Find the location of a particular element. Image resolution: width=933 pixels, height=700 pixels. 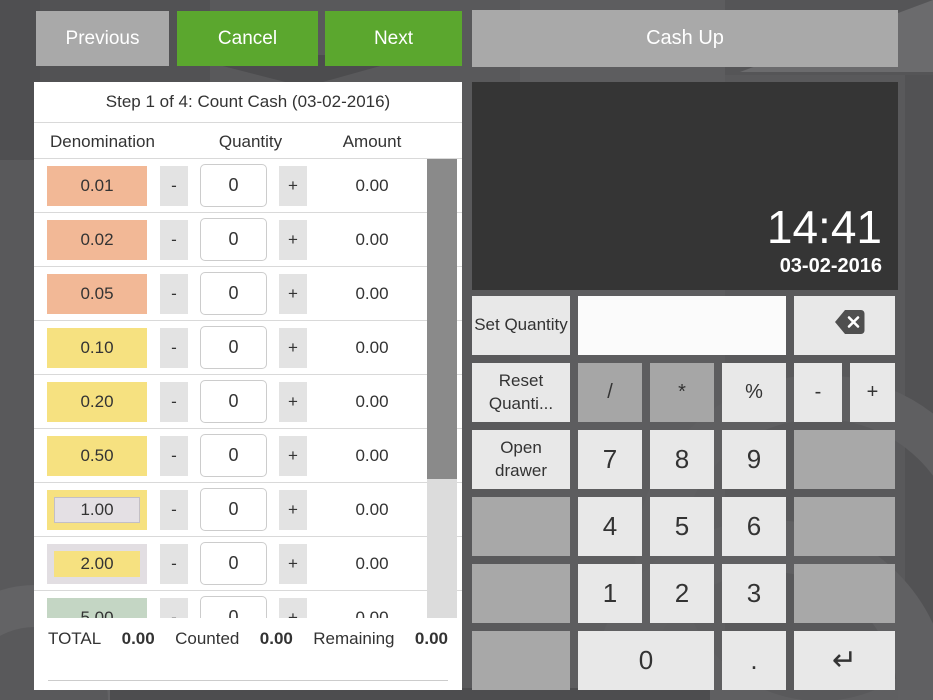

table-row: 5.00 - 0 + 0.00 is located at coordinates (248, 604).